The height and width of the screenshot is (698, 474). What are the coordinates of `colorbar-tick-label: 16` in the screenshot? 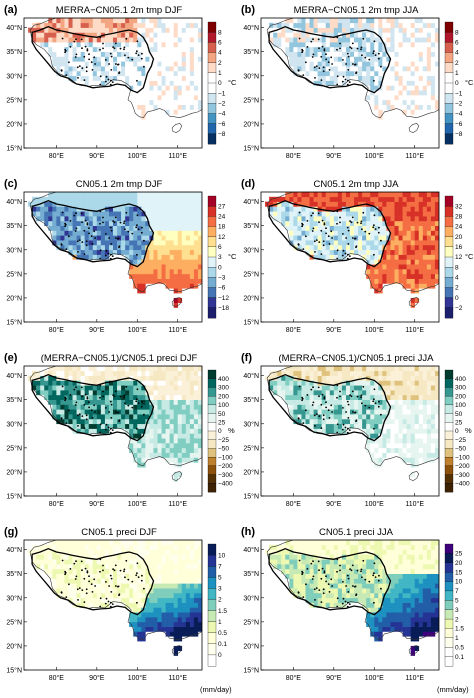 It's located at (459, 247).